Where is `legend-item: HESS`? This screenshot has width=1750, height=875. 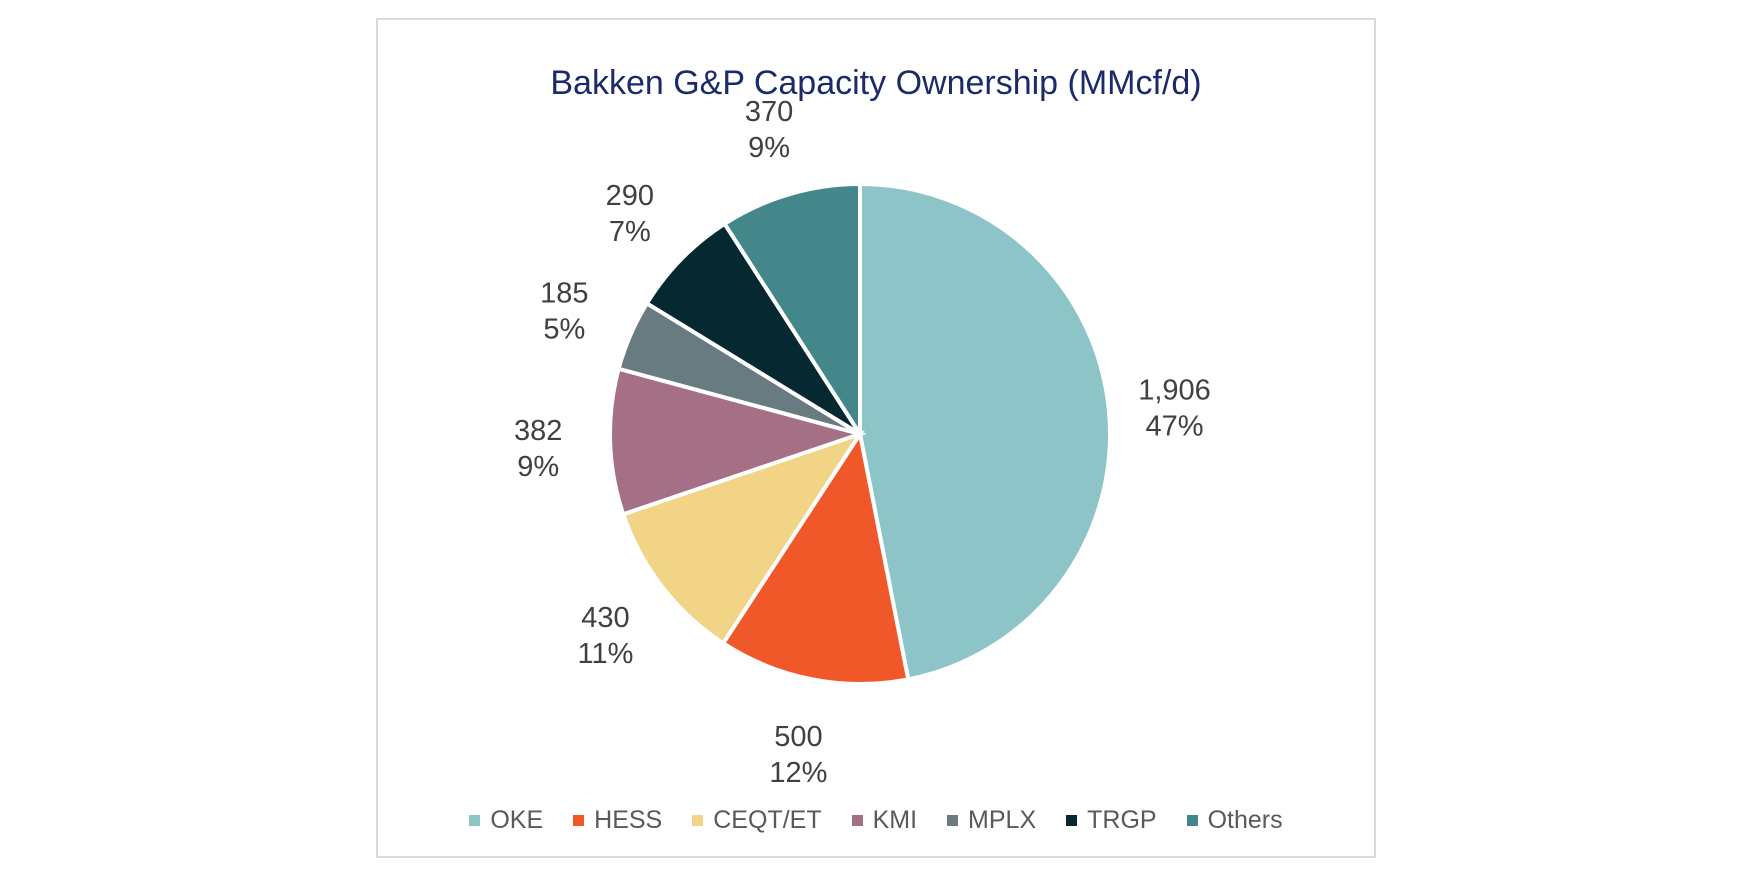 legend-item: HESS is located at coordinates (617, 820).